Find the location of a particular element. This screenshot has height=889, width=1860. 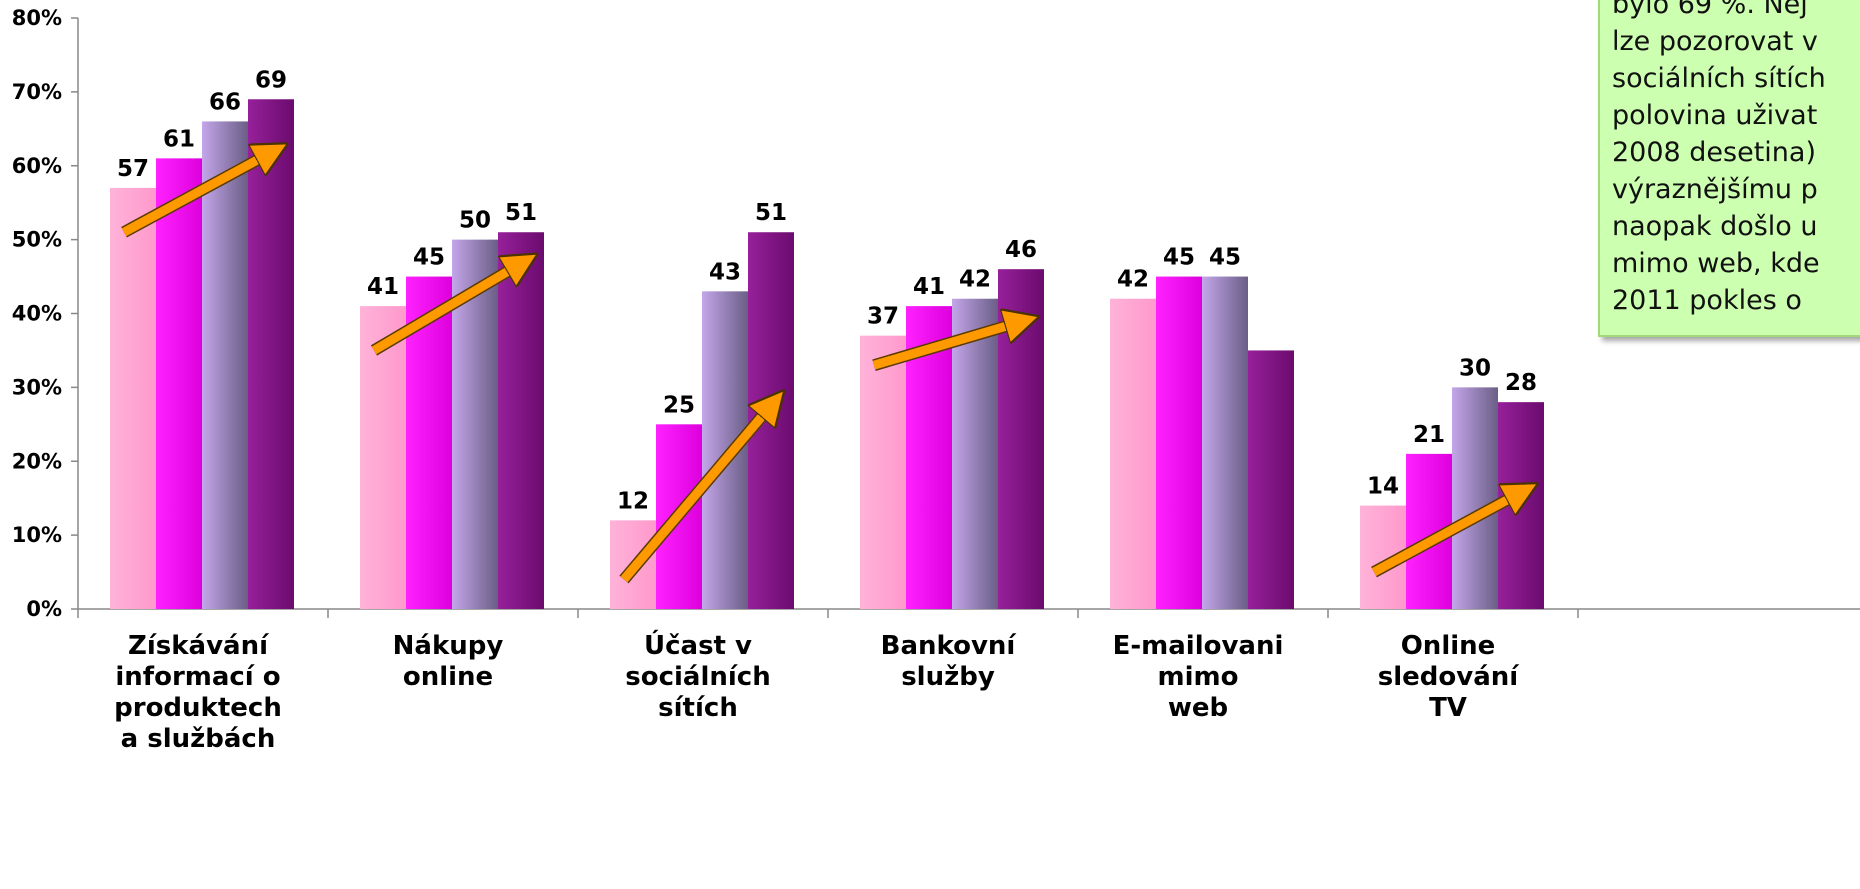

bar-value-label: 57 is located at coordinates (133, 169).